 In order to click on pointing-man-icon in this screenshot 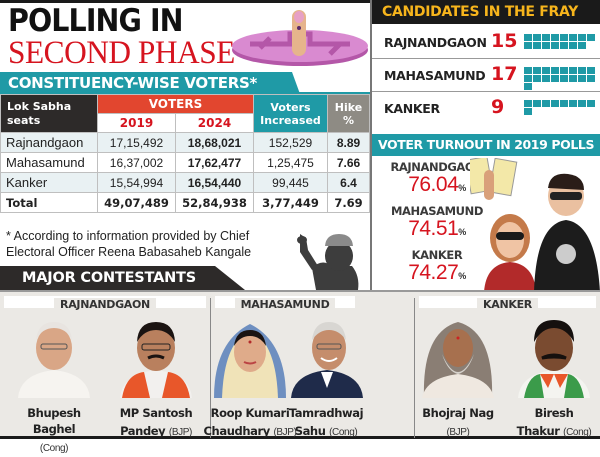, I will do `click(328, 262)`.